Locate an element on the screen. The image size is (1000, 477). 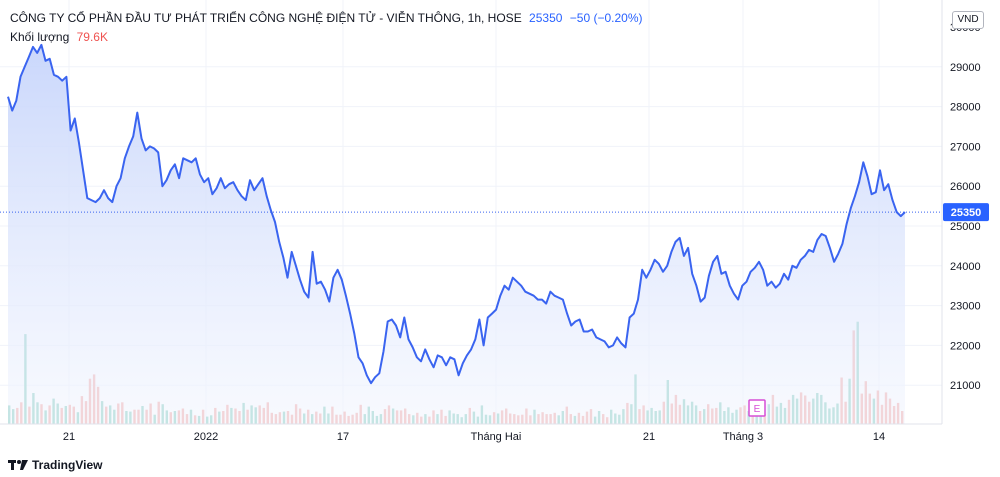
brand-name: TradingView is located at coordinates (67, 465).